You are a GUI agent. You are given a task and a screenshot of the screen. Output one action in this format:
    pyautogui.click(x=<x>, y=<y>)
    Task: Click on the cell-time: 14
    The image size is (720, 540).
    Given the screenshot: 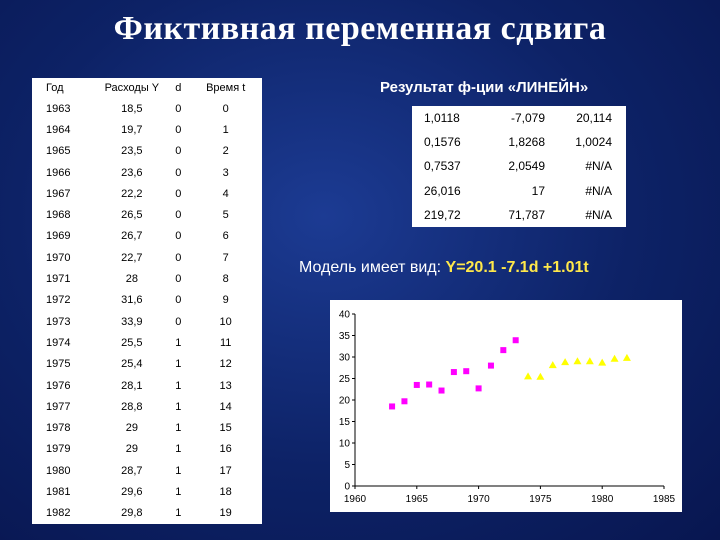 What is the action you would take?
    pyautogui.click(x=225, y=406)
    